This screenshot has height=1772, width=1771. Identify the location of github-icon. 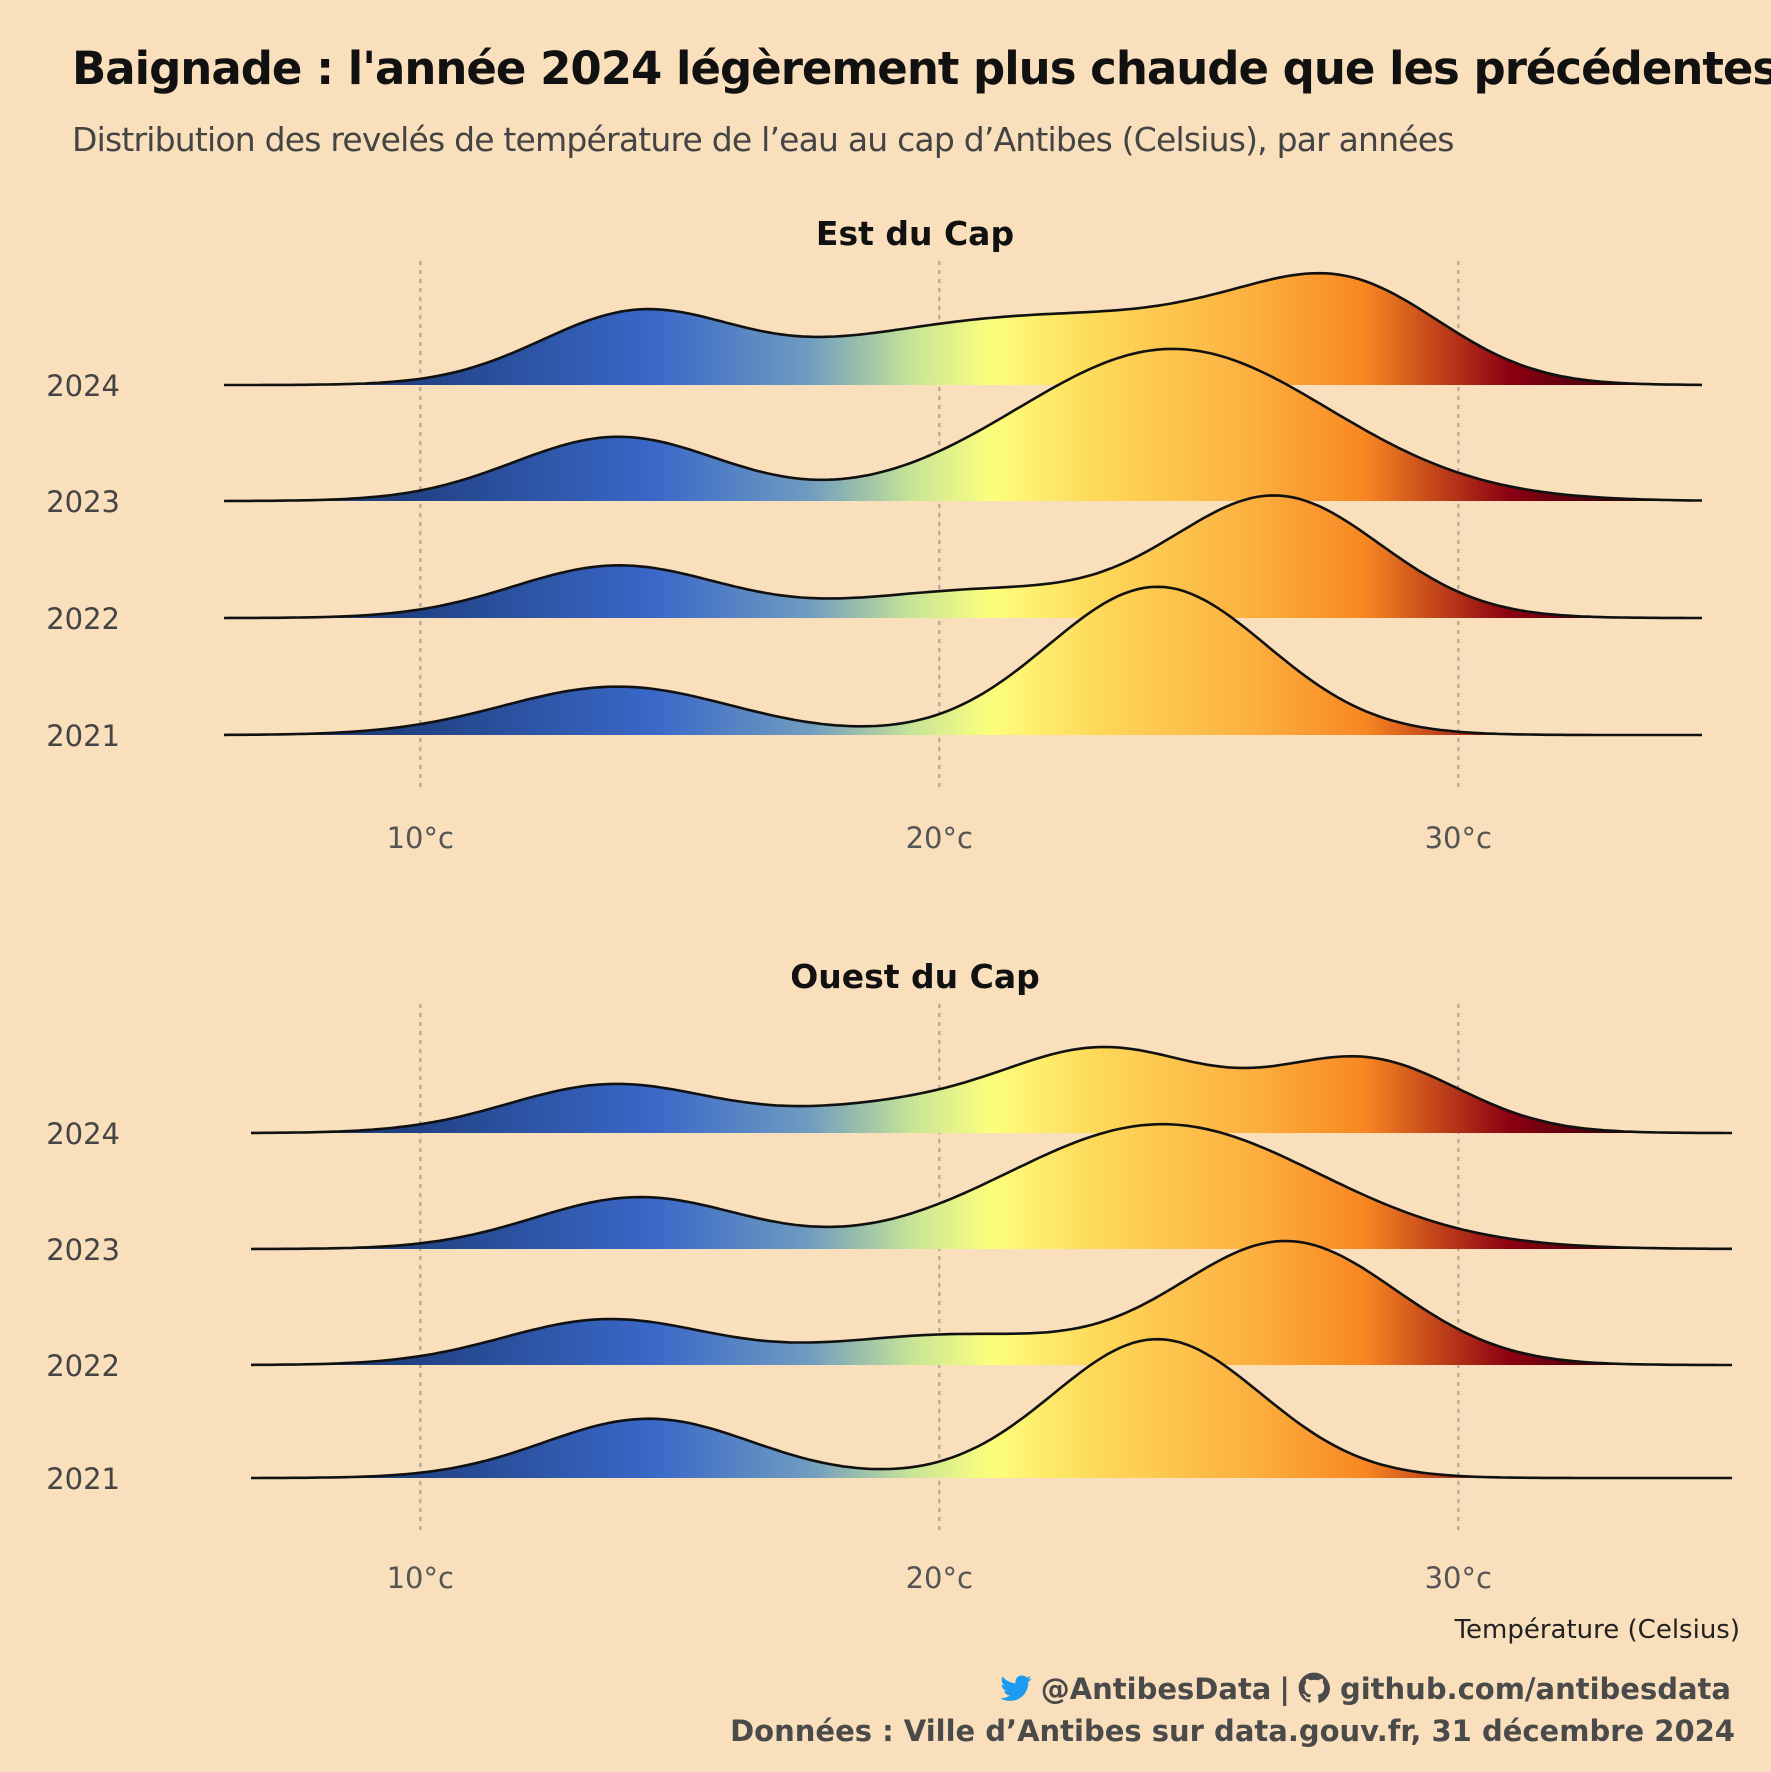
(1315, 1689).